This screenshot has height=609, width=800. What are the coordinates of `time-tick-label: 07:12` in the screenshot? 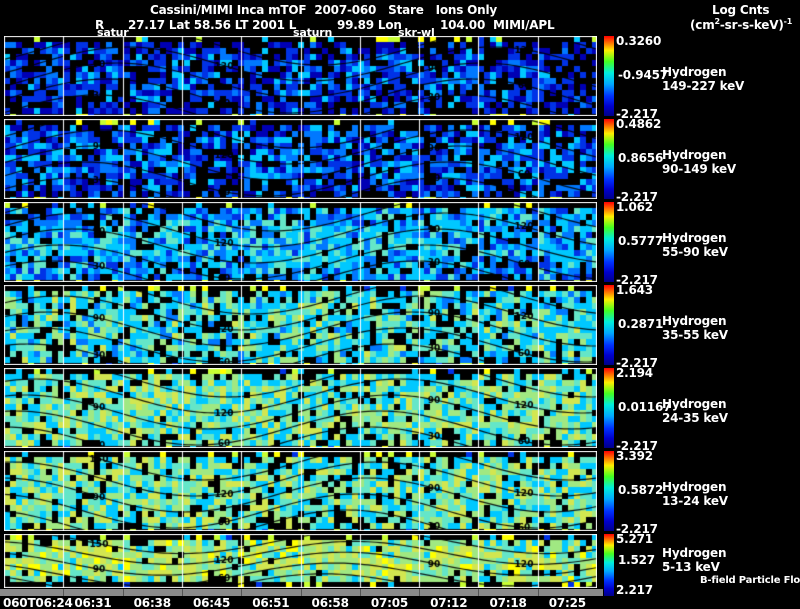 It's located at (449, 602).